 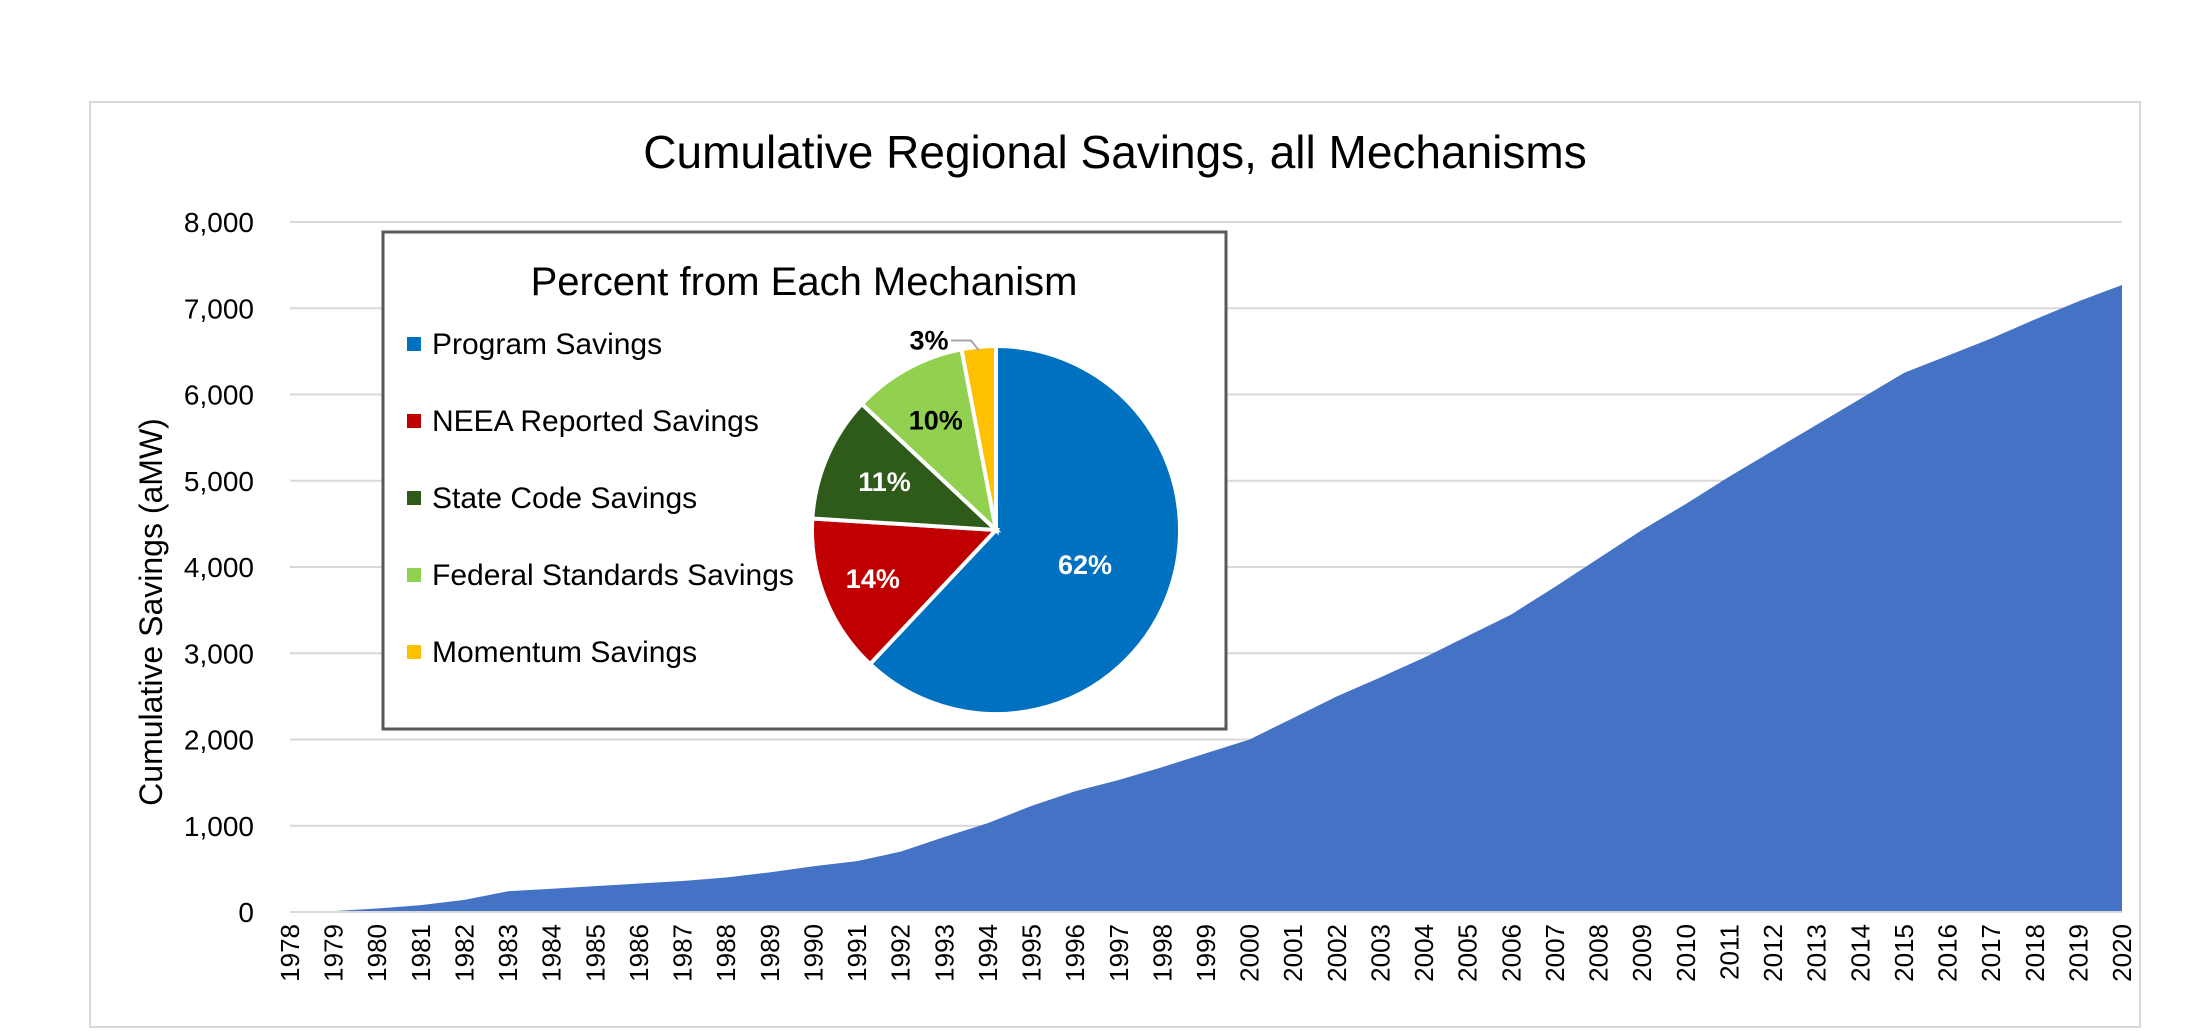 What do you see at coordinates (219, 222) in the screenshot?
I see `y-tick-label: 8,000` at bounding box center [219, 222].